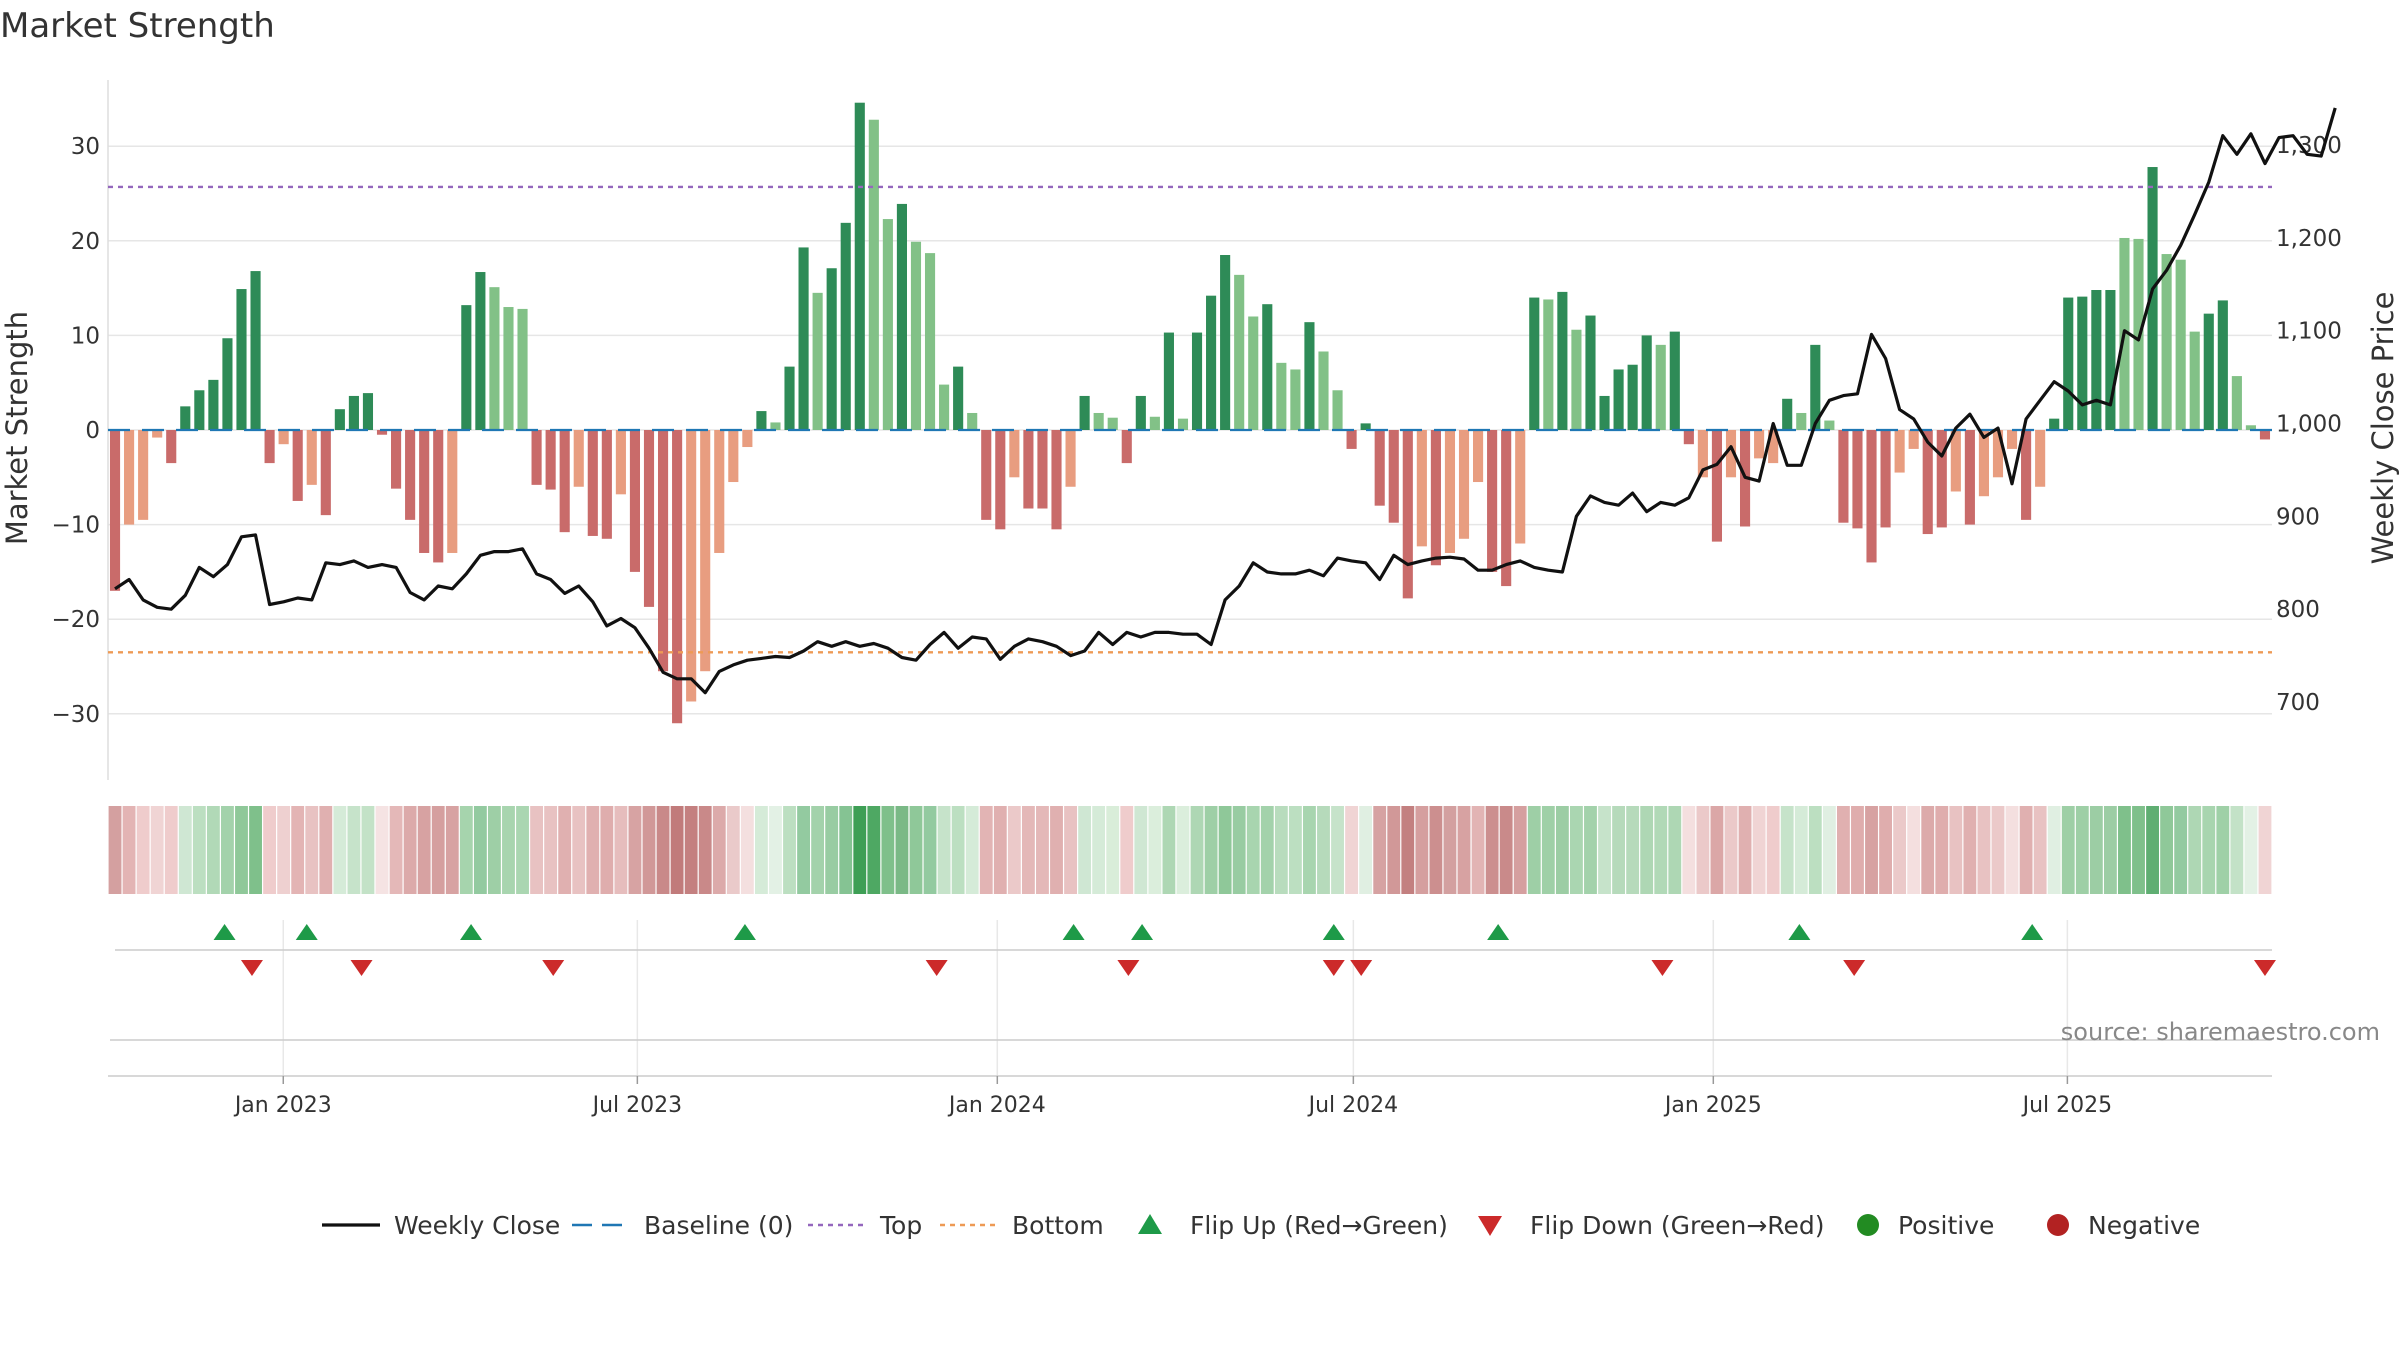 This screenshot has height=1350, width=2400. I want to click on flip-markers, so click(1193, 982).